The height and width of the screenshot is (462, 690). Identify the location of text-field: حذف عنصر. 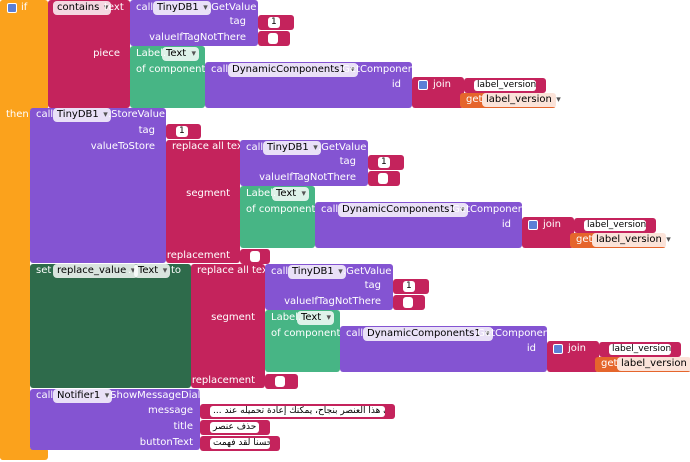
(235, 427).